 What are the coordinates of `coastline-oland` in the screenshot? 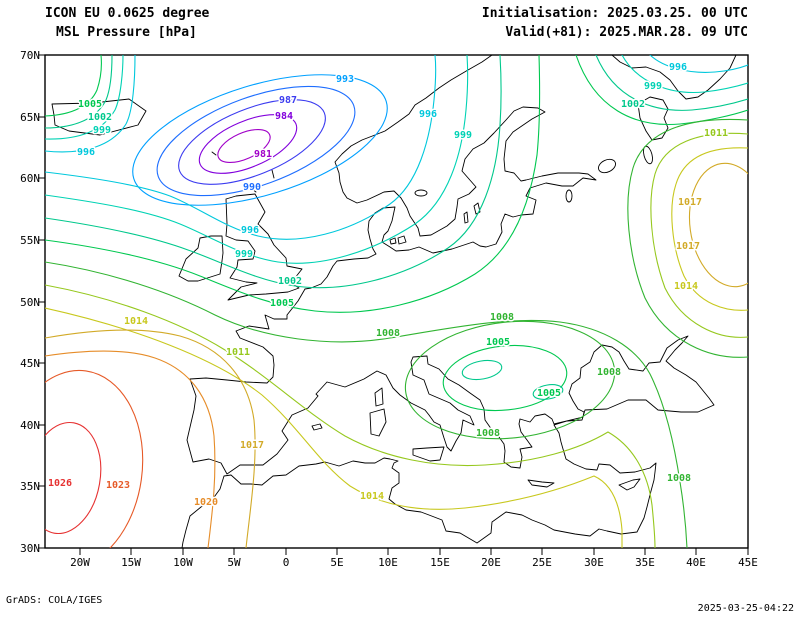 It's located at (466, 217).